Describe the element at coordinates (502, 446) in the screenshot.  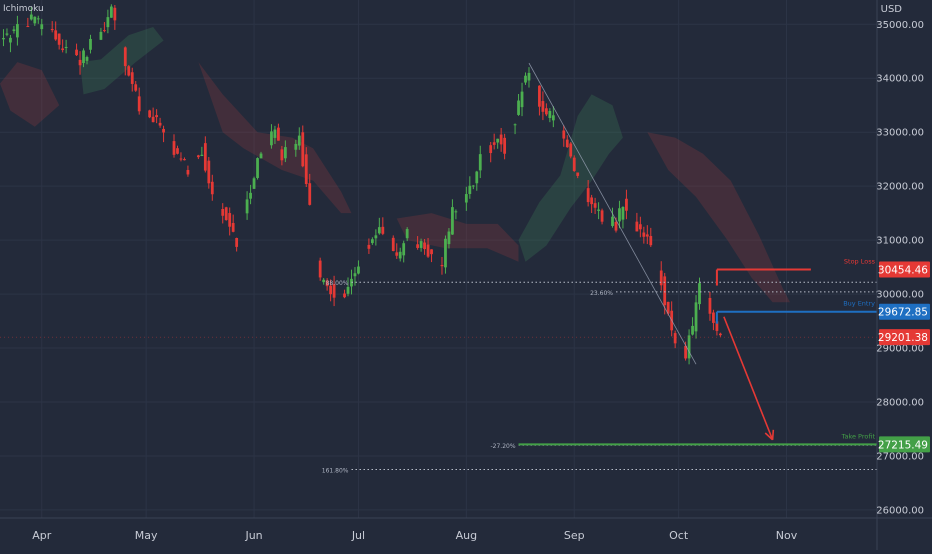
I see `fib-level-label: -27.20%` at that location.